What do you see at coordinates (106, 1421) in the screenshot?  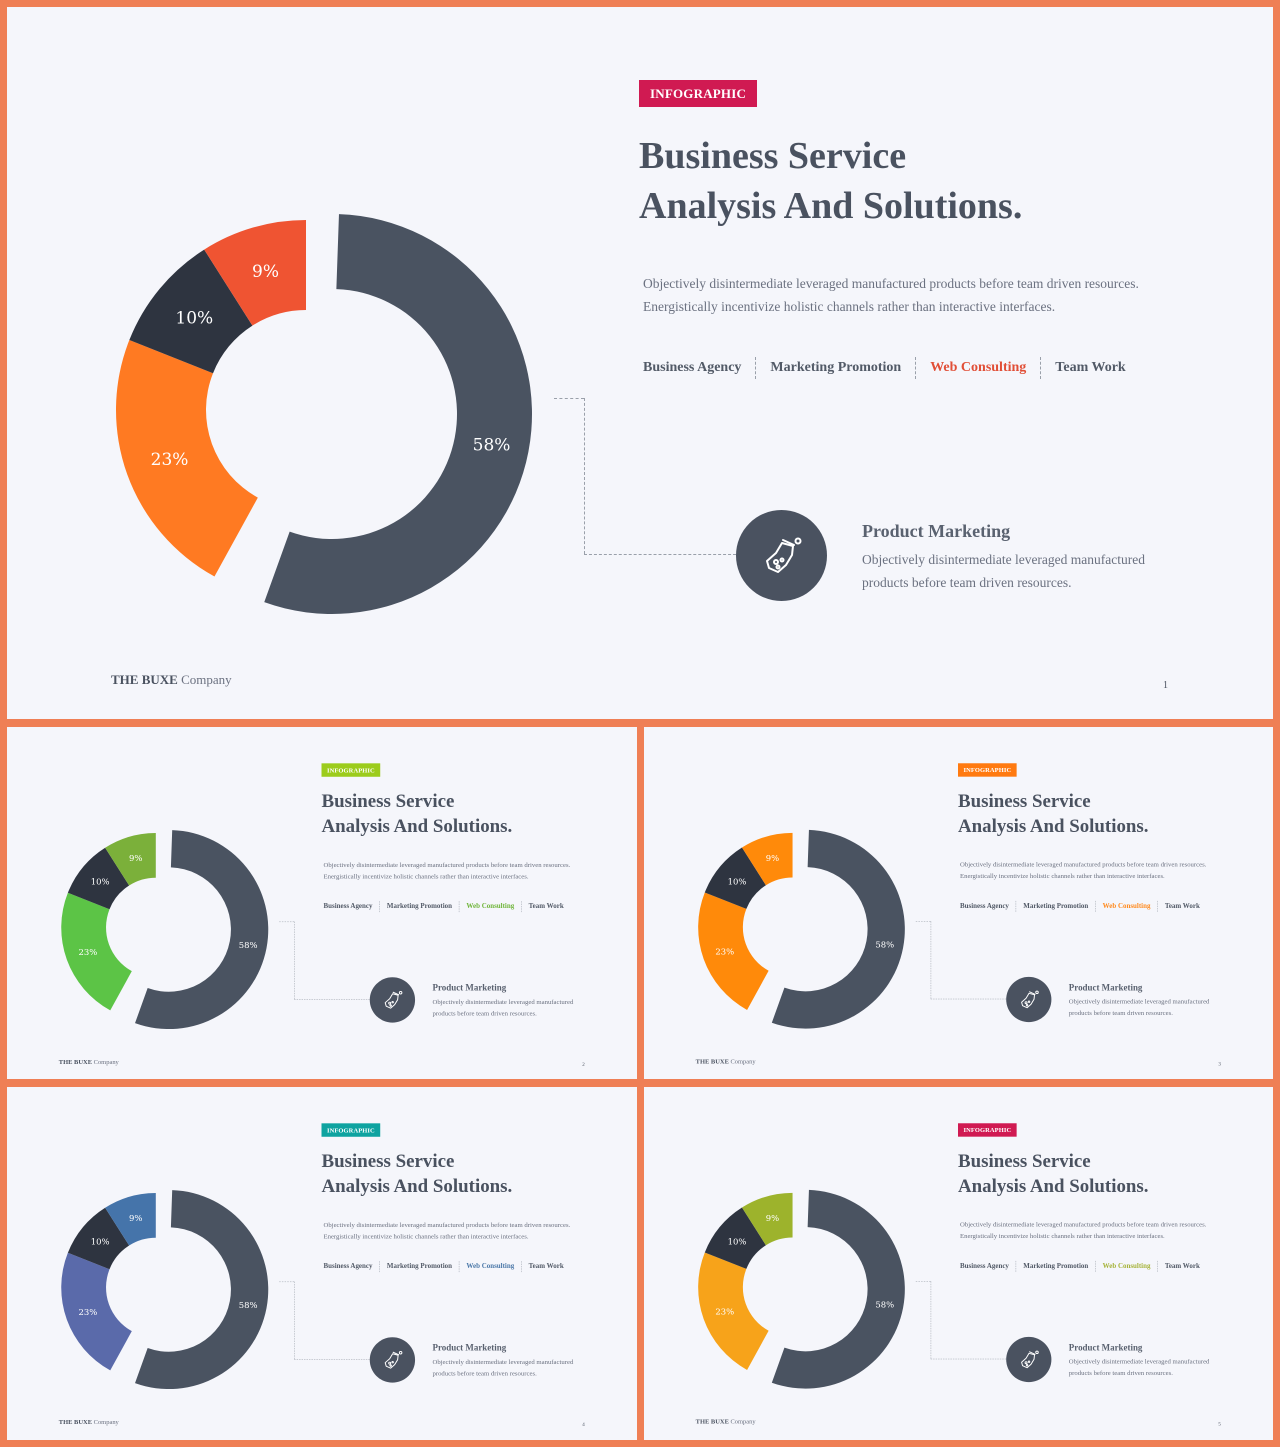 I see `brand-suffix: Company` at bounding box center [106, 1421].